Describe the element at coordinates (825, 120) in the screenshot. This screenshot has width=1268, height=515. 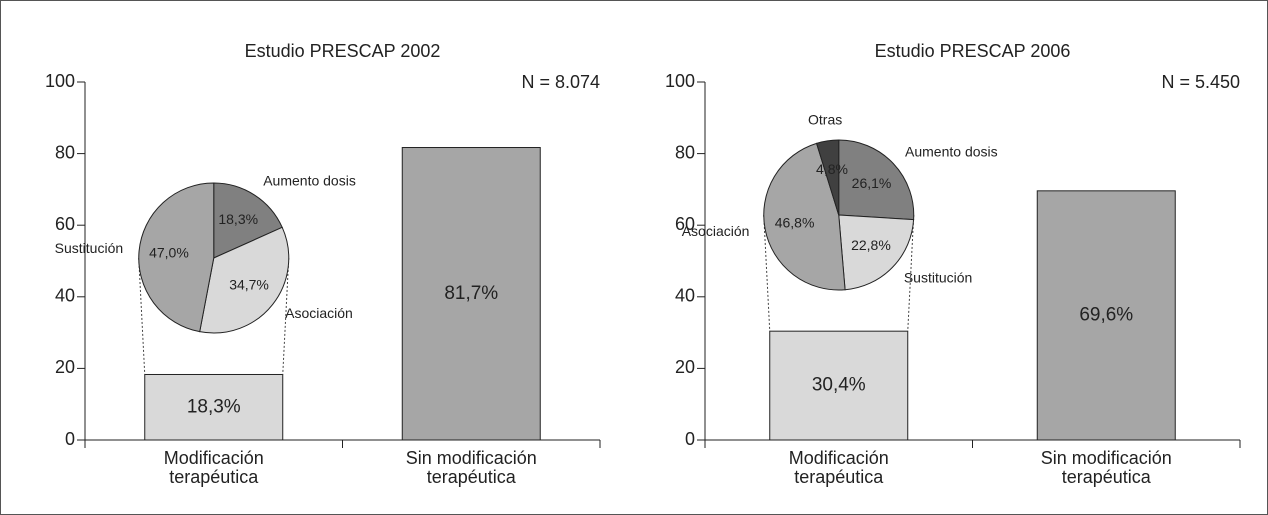
I see `pie-category-label: Otras` at that location.